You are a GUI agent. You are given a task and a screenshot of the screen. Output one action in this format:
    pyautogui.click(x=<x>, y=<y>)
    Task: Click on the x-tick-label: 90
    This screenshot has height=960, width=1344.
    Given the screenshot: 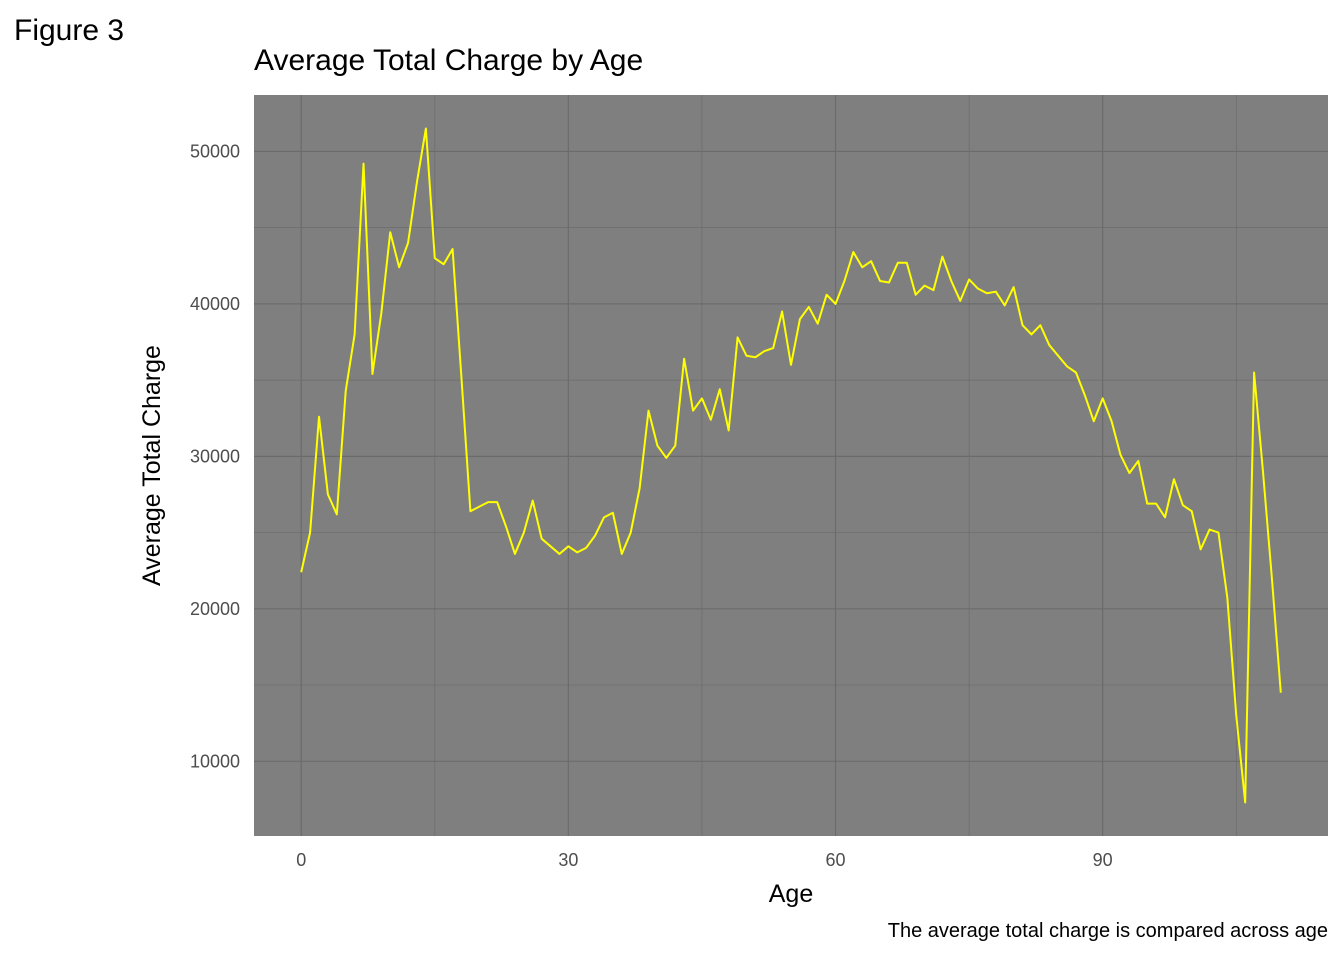 What is the action you would take?
    pyautogui.click(x=1103, y=860)
    